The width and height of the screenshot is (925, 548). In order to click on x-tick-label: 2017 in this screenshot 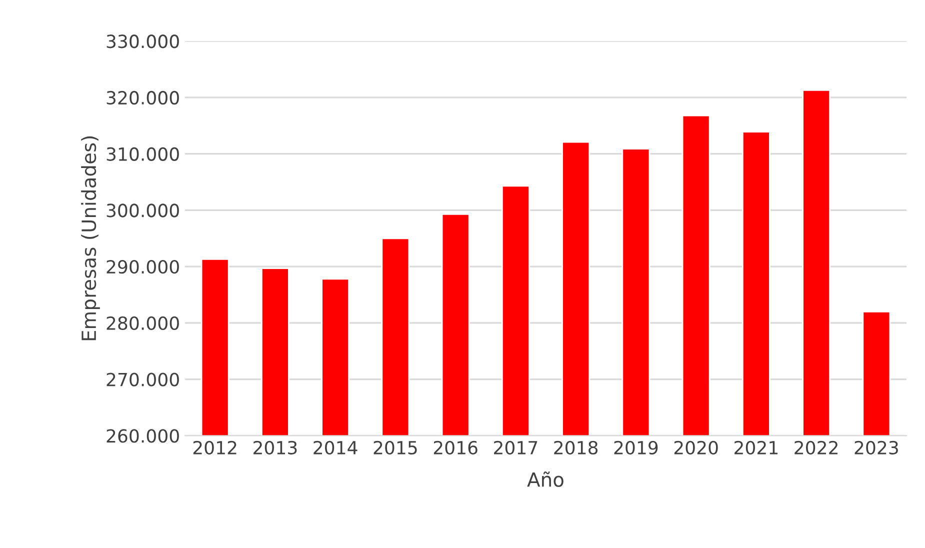, I will do `click(516, 447)`.